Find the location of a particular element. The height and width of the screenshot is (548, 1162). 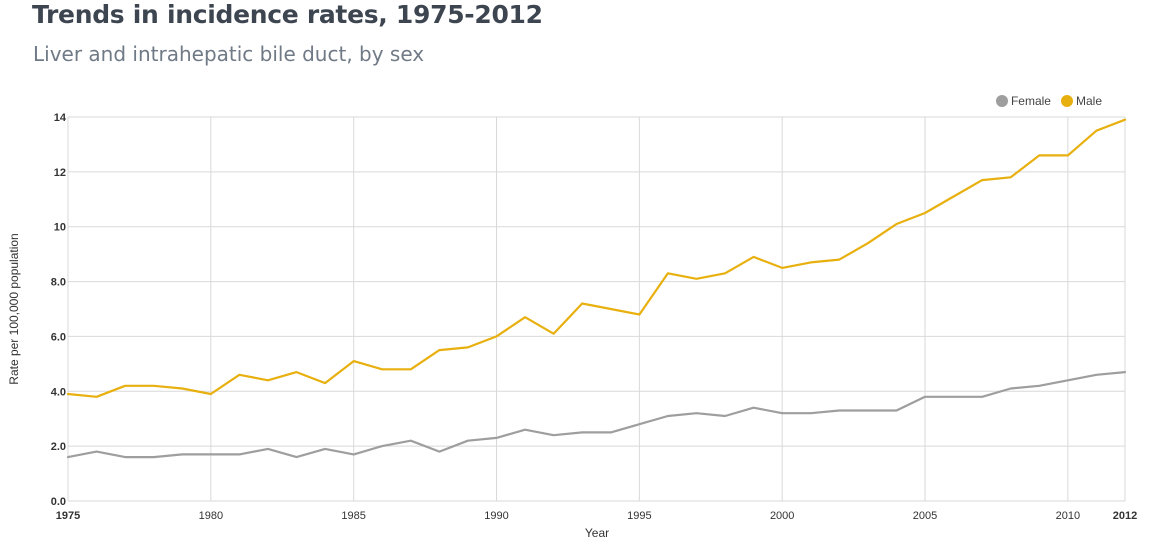

x-tick-label: 1975 is located at coordinates (68, 516).